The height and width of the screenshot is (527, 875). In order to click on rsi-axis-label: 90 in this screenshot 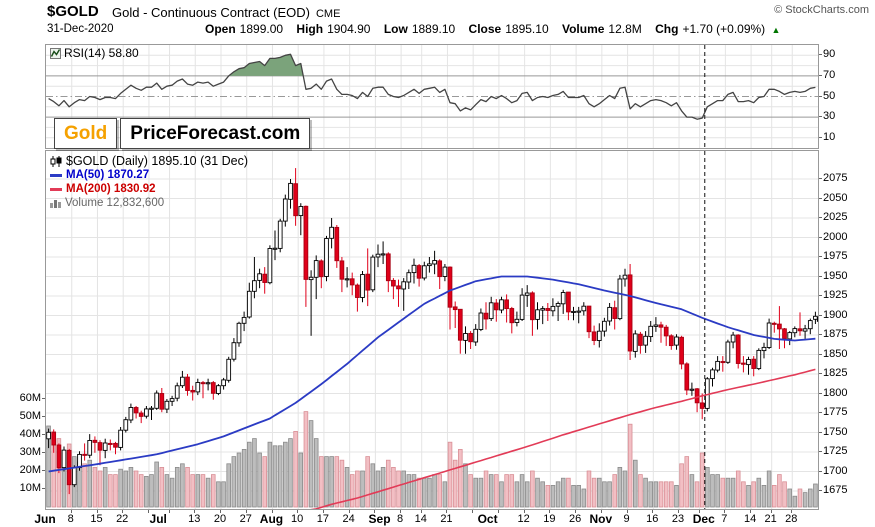, I will do `click(829, 54)`.